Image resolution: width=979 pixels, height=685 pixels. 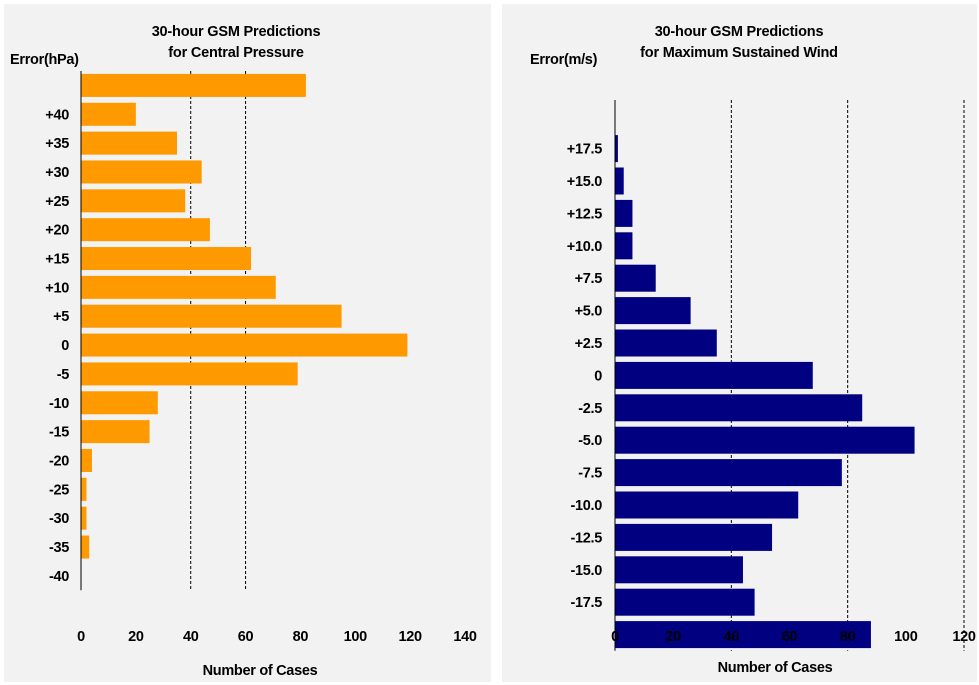 What do you see at coordinates (615, 637) in the screenshot?
I see `wind-x-tick-label: 0` at bounding box center [615, 637].